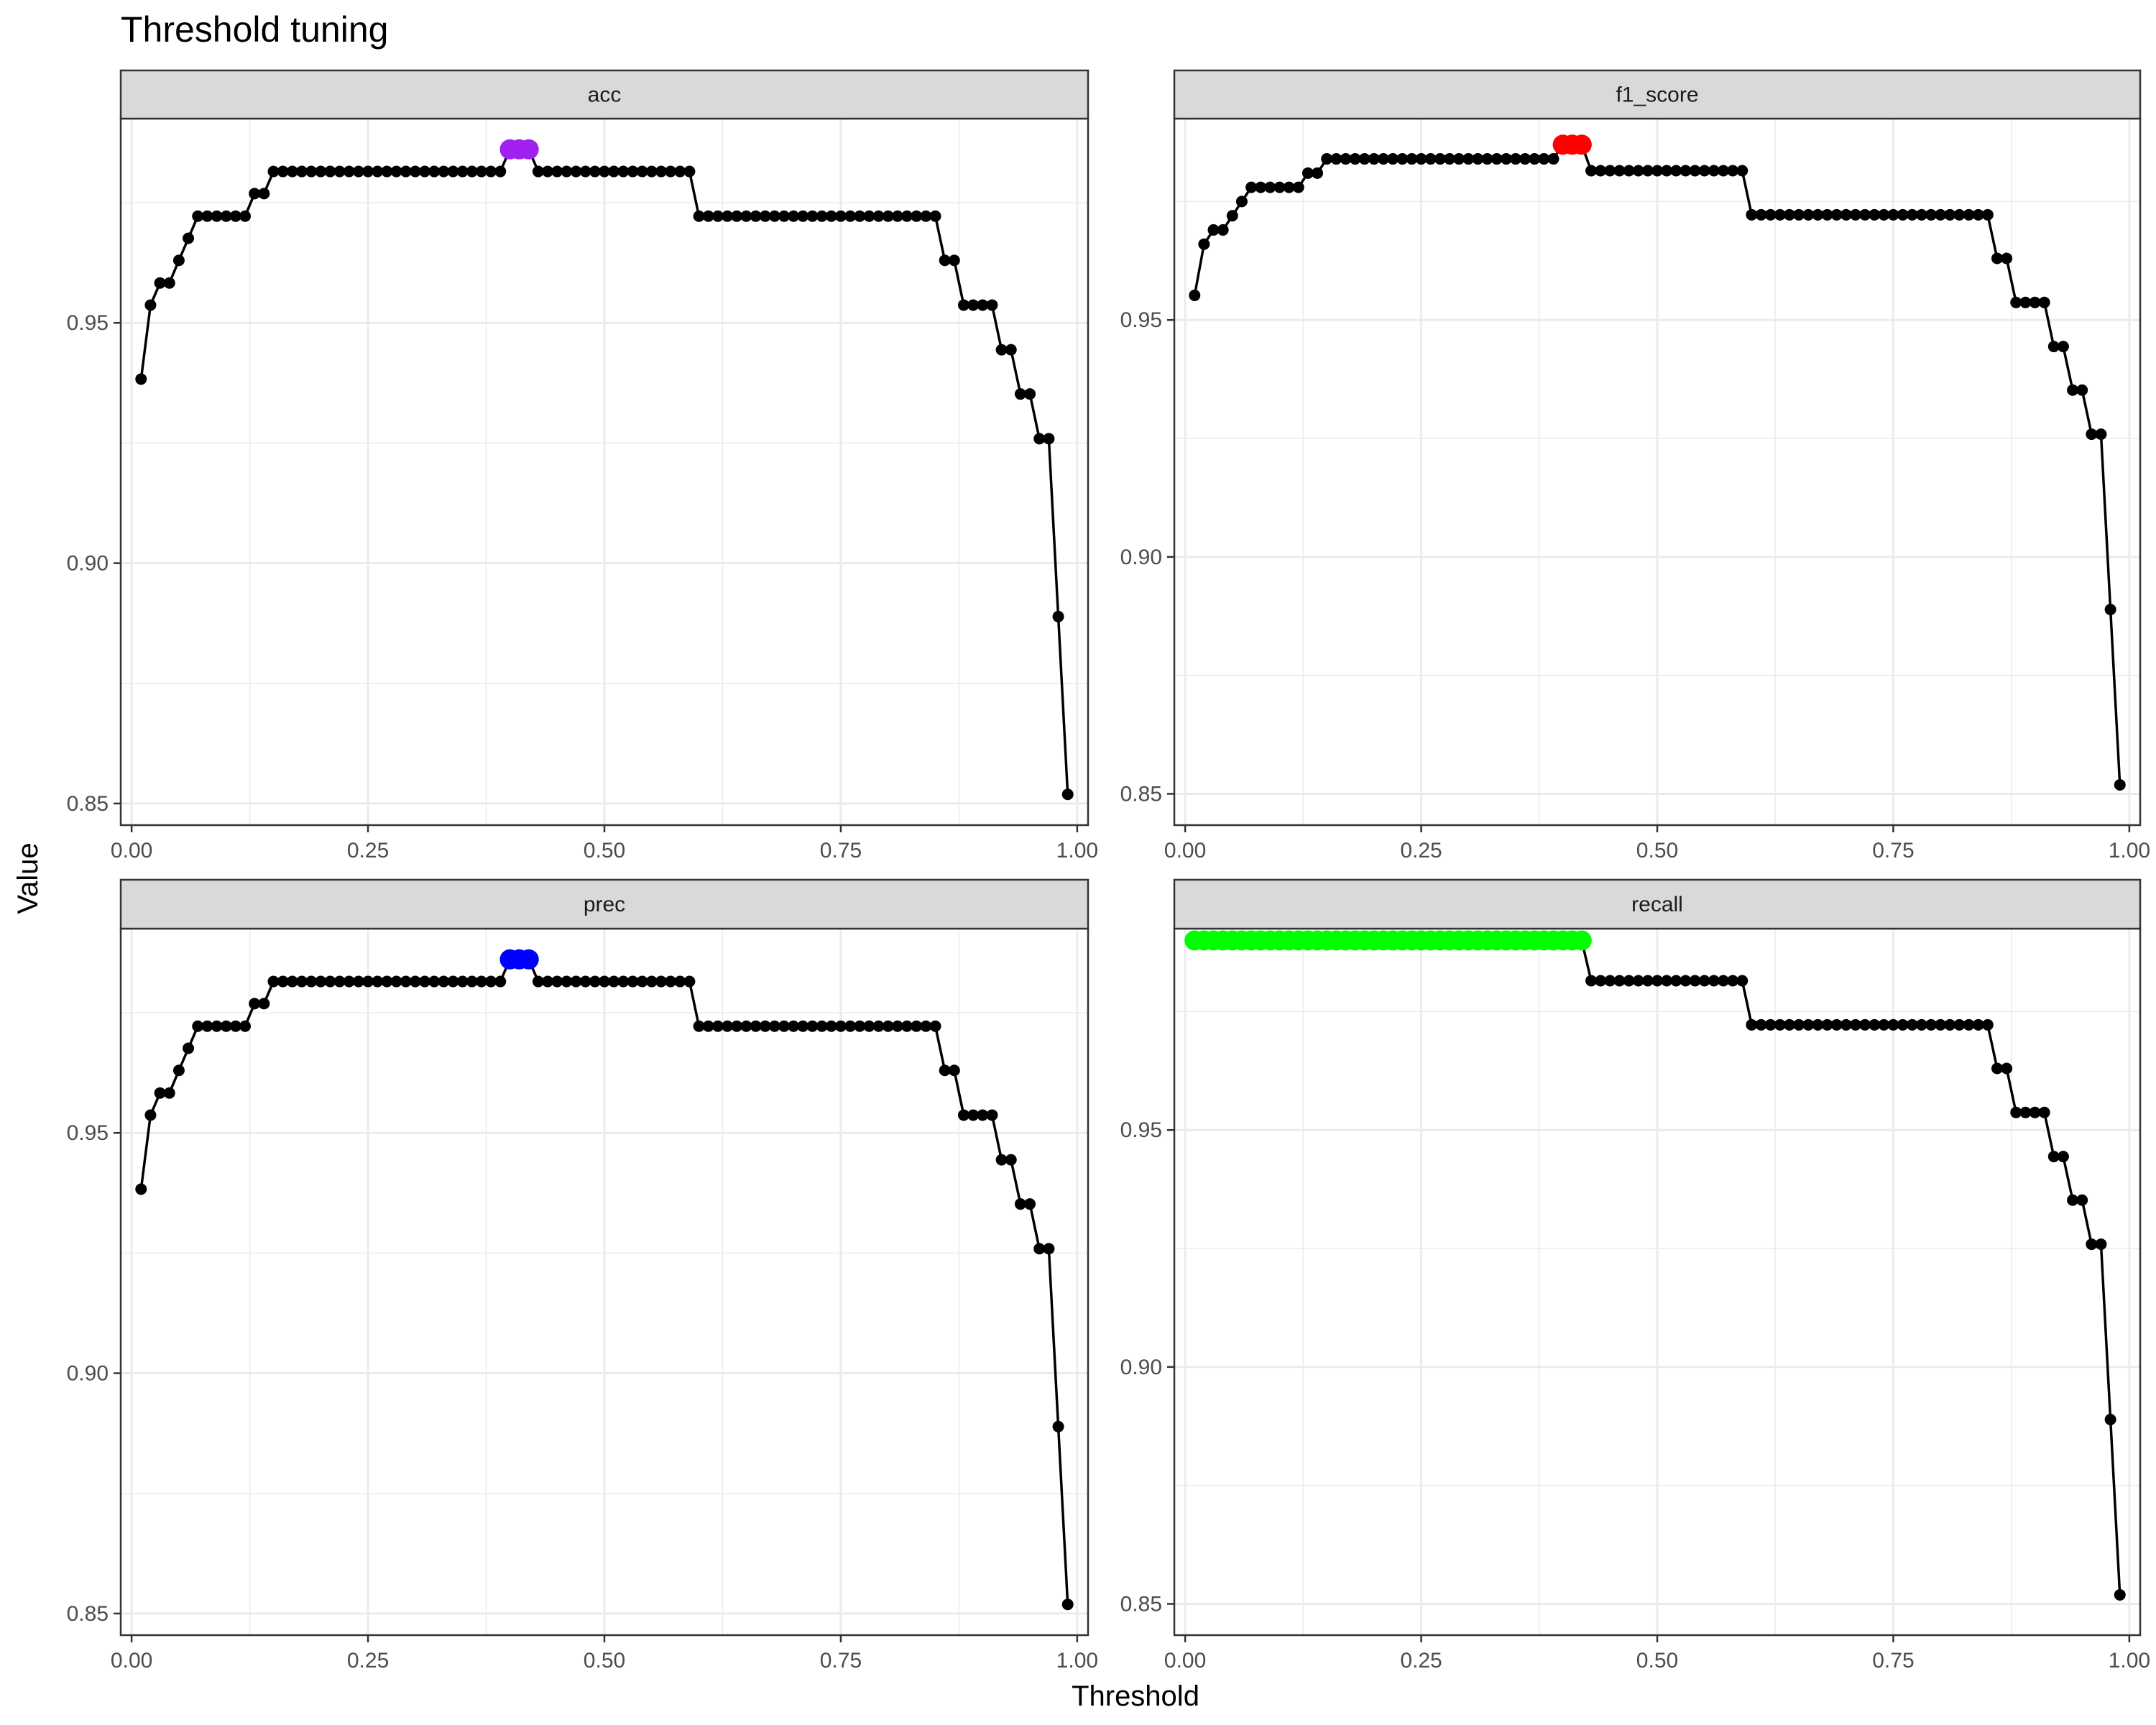 The width and height of the screenshot is (2156, 1725). I want to click on x-axis-title: Threshold, so click(1136, 1696).